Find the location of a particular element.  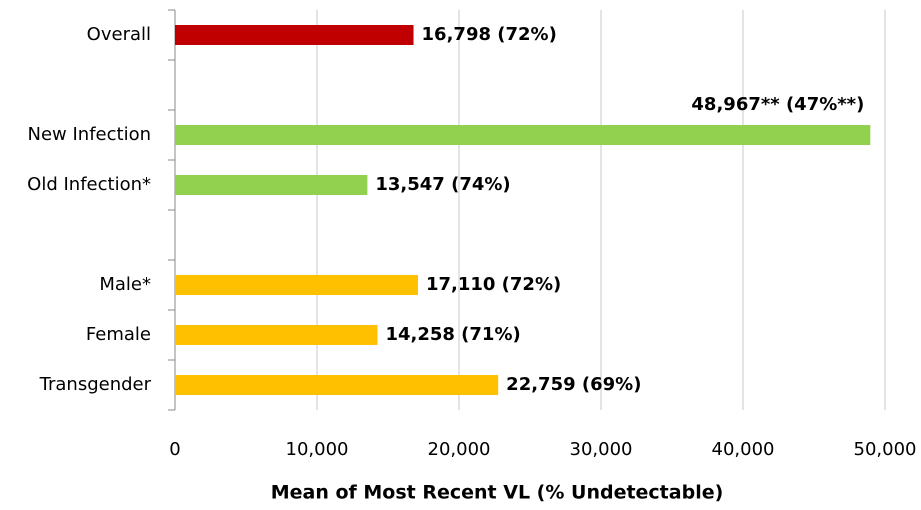

y-tick-label: Transgender is located at coordinates (95, 384).